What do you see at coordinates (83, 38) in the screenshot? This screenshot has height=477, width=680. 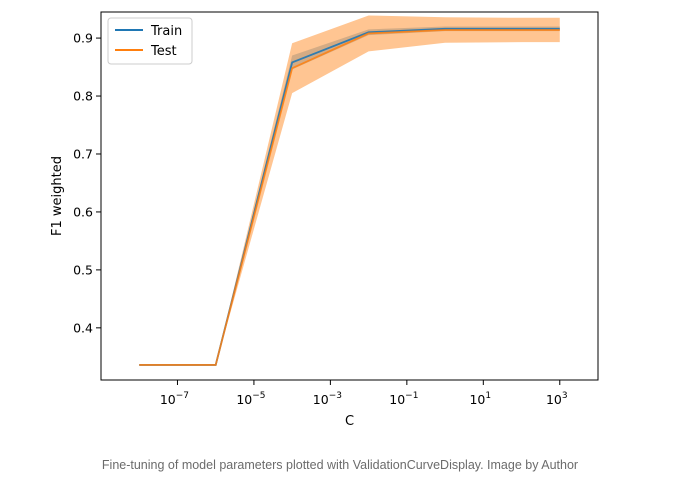 I see `y-tick-label: 0.9` at bounding box center [83, 38].